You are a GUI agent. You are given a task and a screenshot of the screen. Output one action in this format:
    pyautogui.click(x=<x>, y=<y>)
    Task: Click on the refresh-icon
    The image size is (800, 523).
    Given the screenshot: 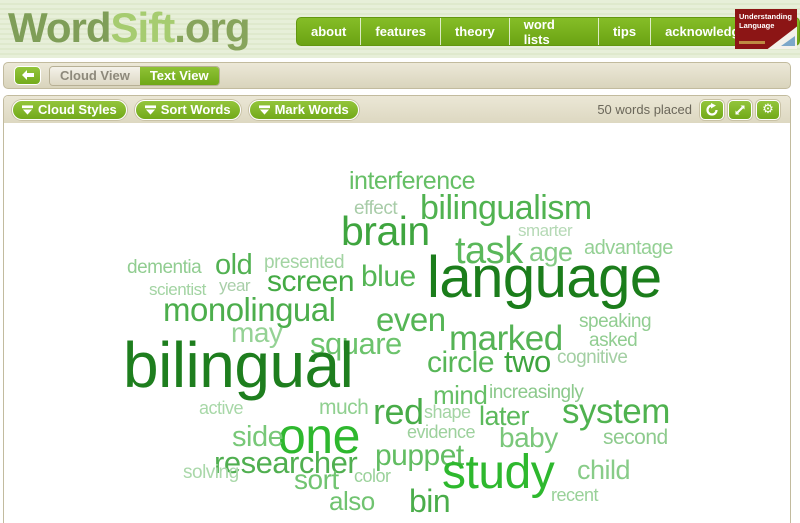 What is the action you would take?
    pyautogui.click(x=712, y=109)
    